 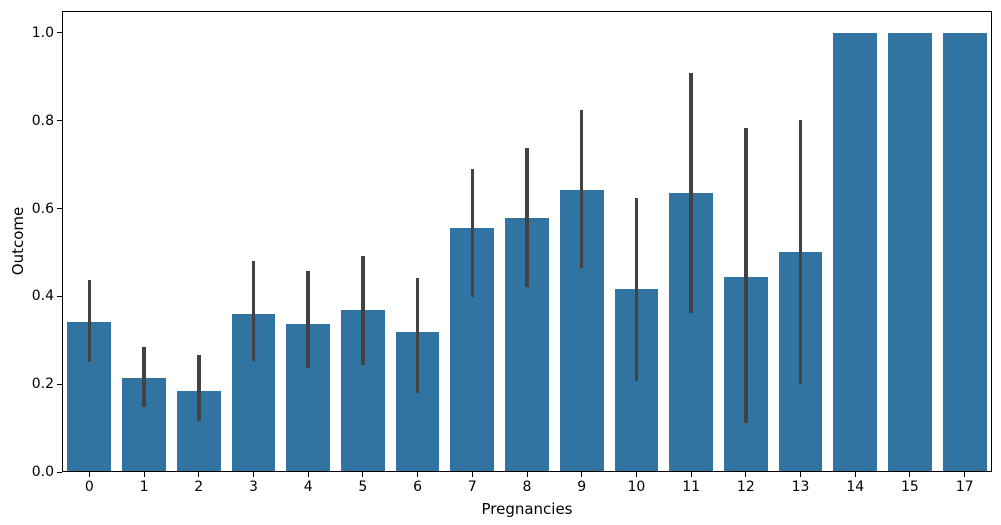 What do you see at coordinates (18, 241) in the screenshot?
I see `y-axis-label: Outcome` at bounding box center [18, 241].